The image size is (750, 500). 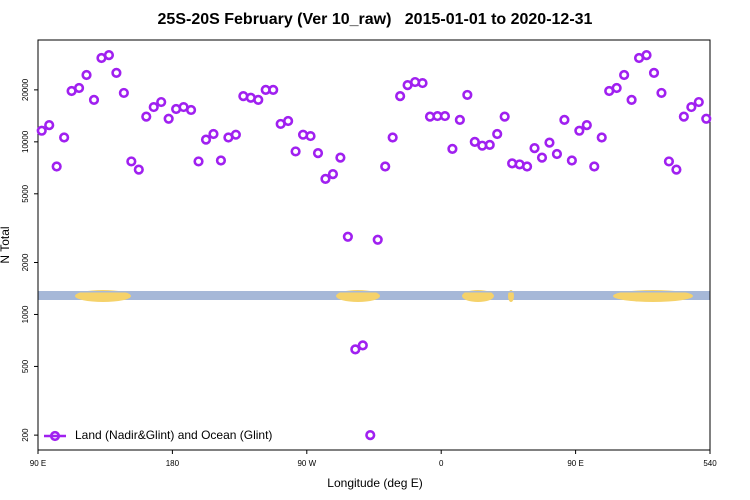 I want to click on y-axis-label: N Total, so click(x=6, y=244).